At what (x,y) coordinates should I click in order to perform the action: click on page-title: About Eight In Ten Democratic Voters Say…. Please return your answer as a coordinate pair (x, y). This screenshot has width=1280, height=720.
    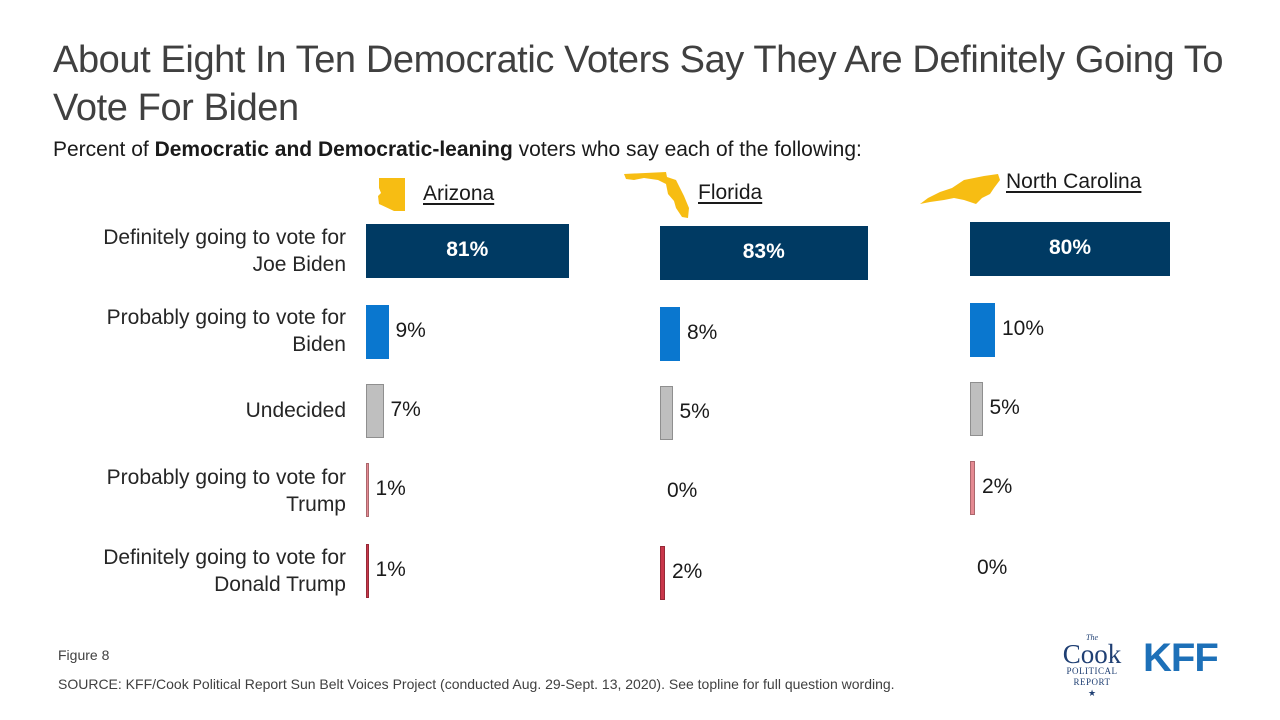
    Looking at the image, I should click on (638, 84).